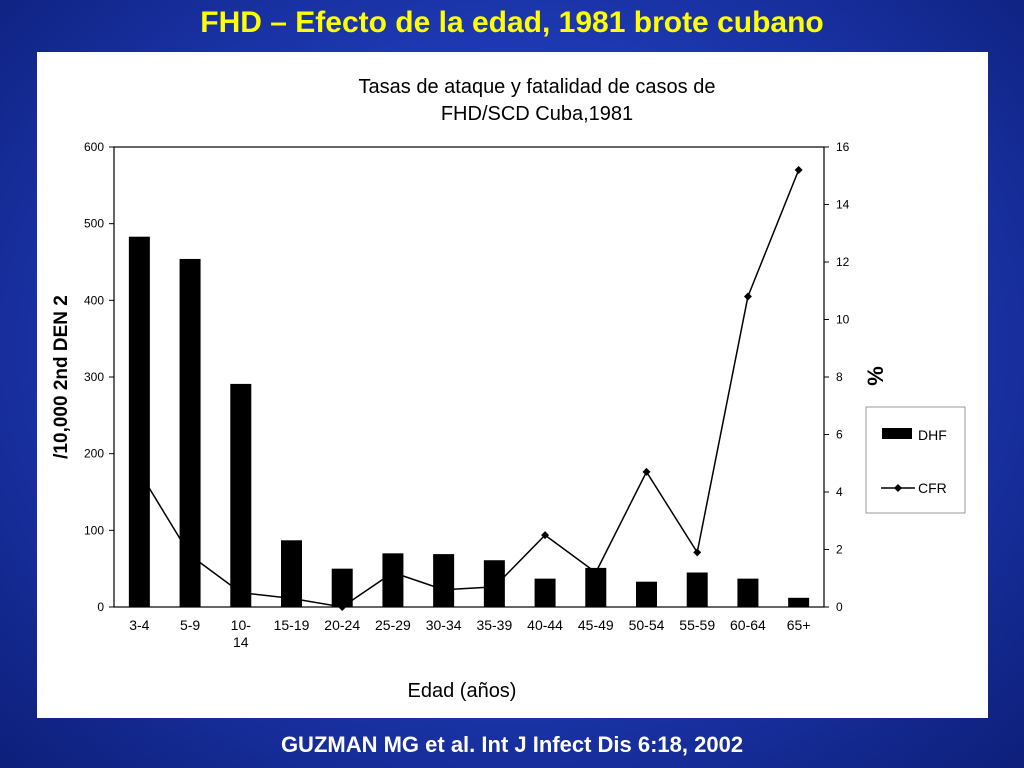 The width and height of the screenshot is (1024, 768). What do you see at coordinates (94, 147) in the screenshot?
I see `y-tick-label: 600` at bounding box center [94, 147].